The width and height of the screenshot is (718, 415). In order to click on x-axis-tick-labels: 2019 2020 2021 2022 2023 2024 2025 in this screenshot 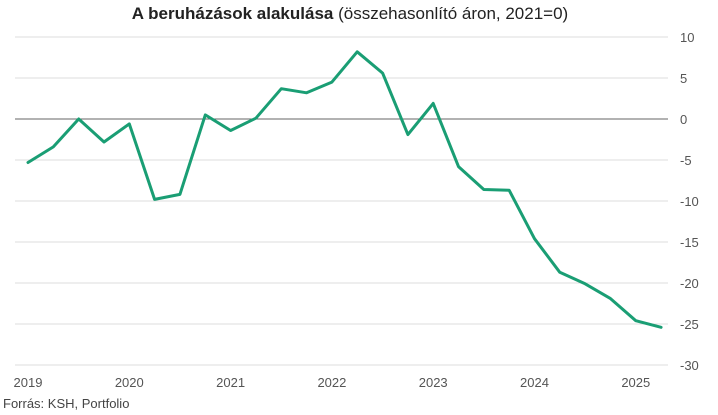, I will do `click(332, 382)`.